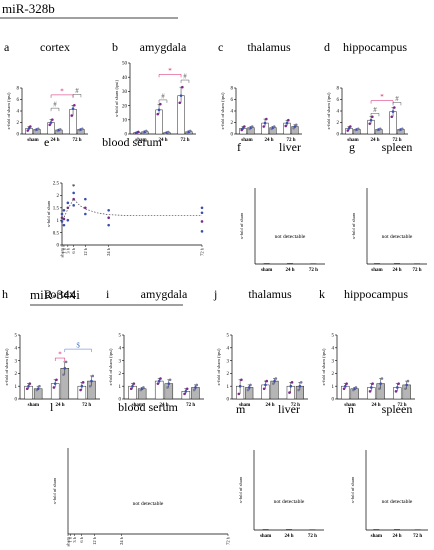 The height and width of the screenshot is (550, 434). Describe the element at coordinates (56, 184) in the screenshot. I see `y-tick-label: 2.5` at that location.